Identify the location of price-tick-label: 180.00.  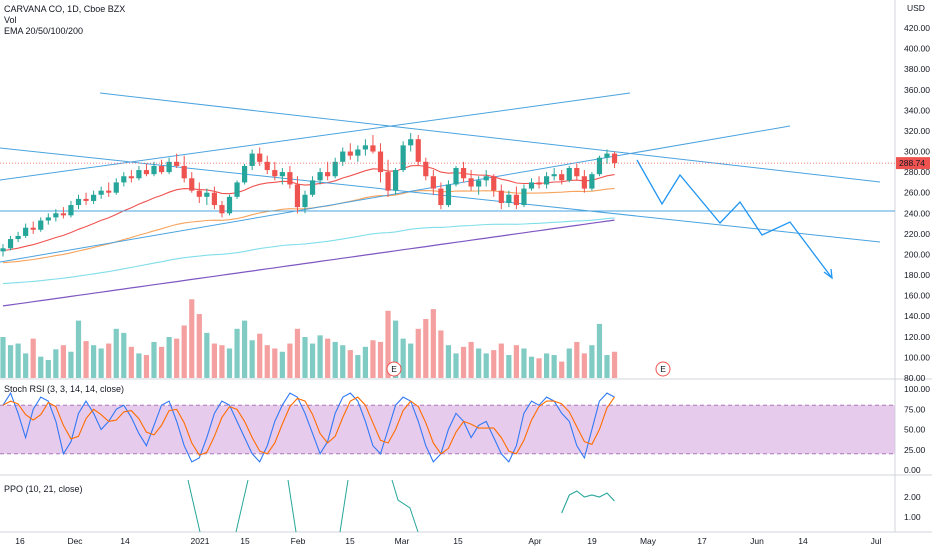
(917, 275).